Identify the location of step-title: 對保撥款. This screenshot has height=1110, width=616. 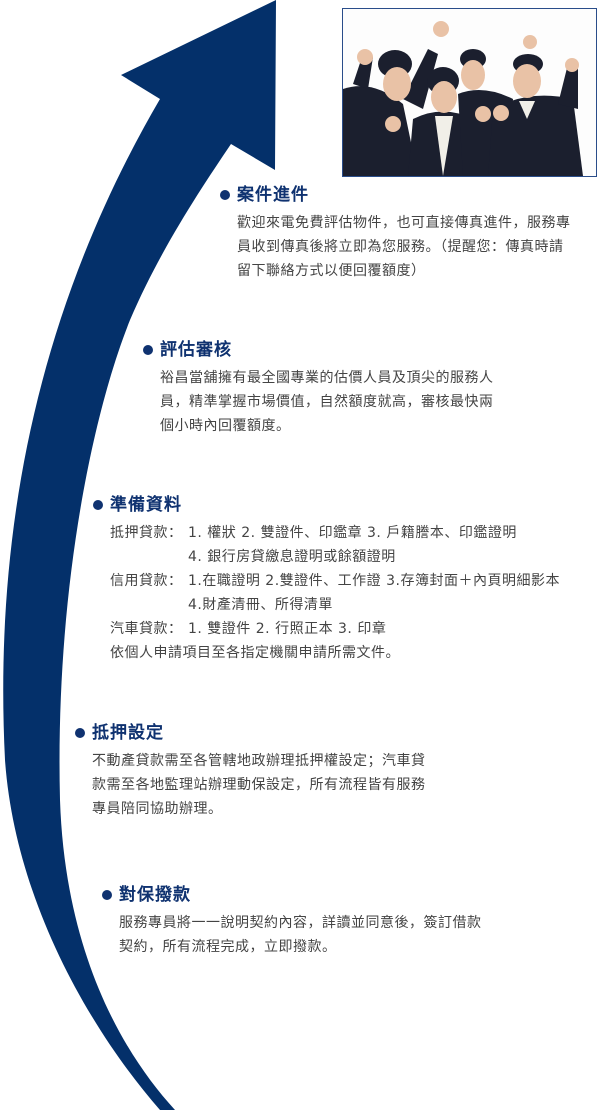
(292, 895).